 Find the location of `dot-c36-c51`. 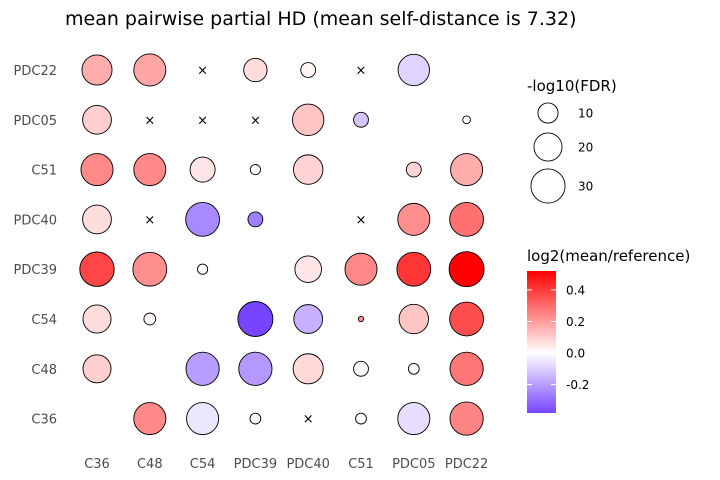

dot-c36-c51 is located at coordinates (361, 418).